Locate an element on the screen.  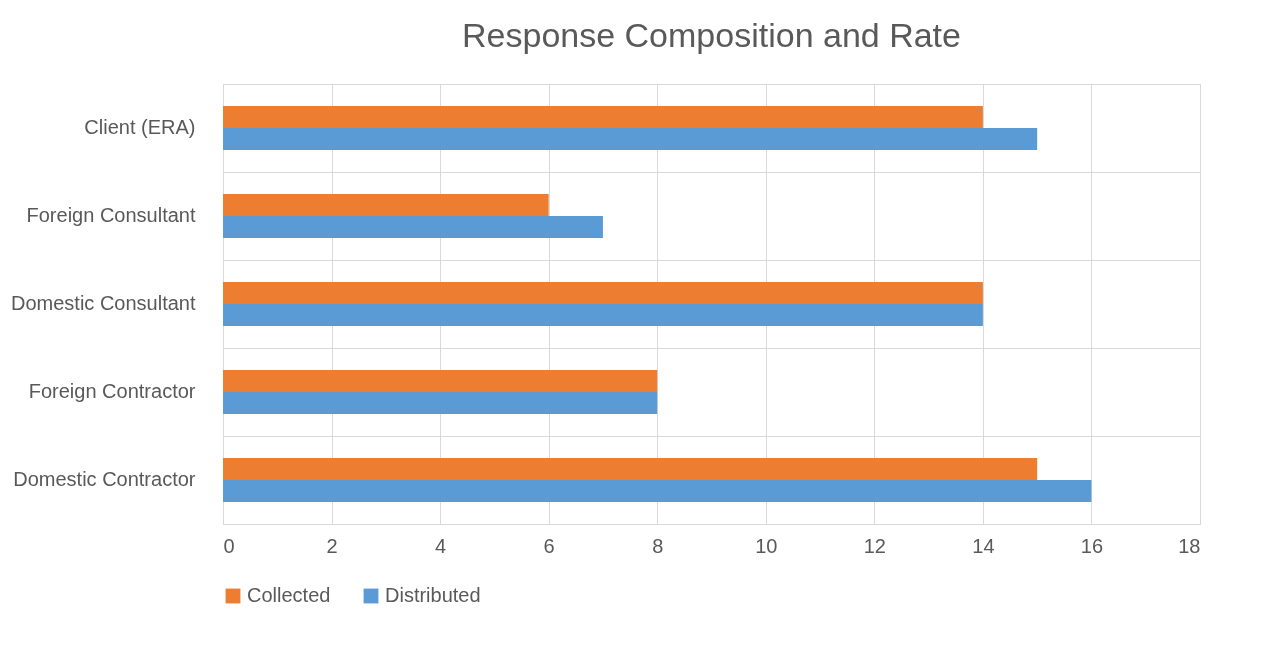
y-tick-label: Client (ERA) is located at coordinates (140, 127).